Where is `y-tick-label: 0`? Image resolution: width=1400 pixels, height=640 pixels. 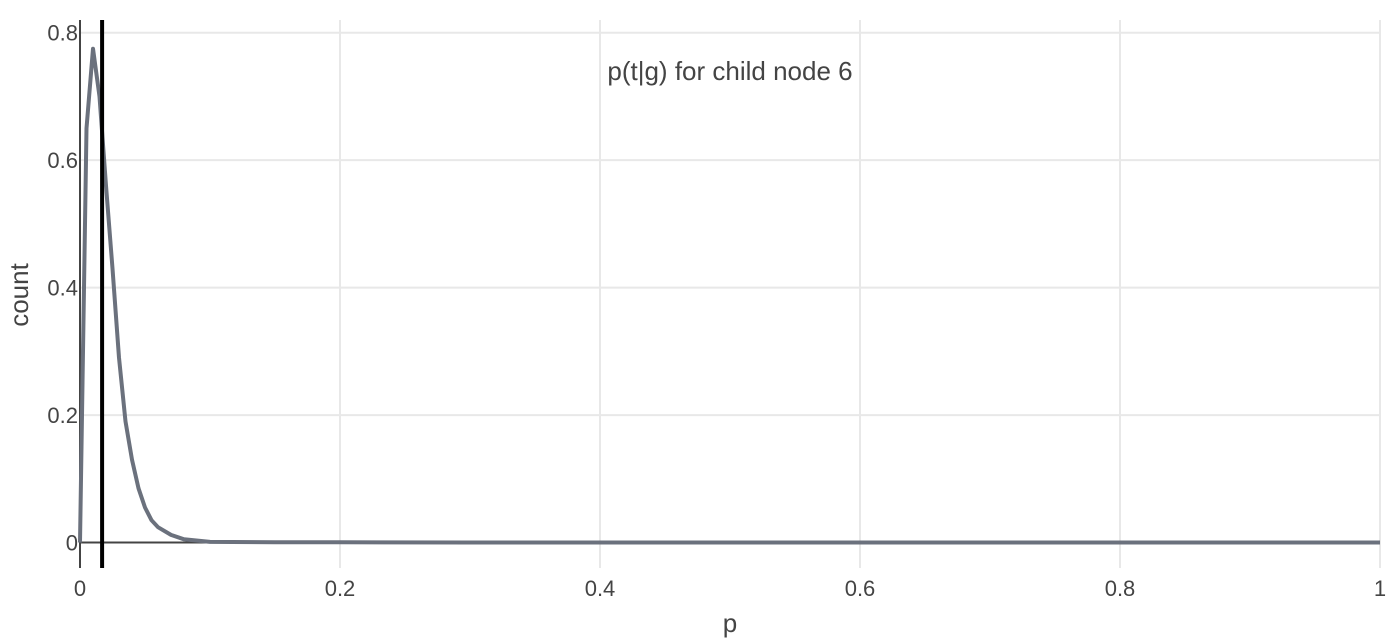
y-tick-label: 0 is located at coordinates (72, 543).